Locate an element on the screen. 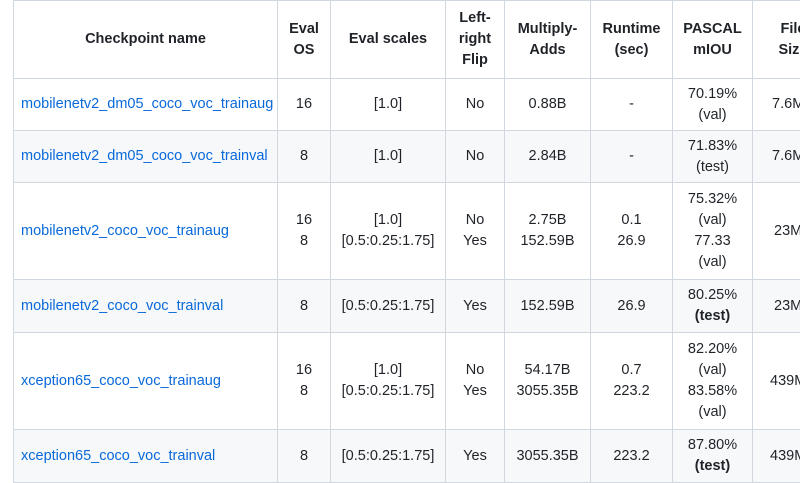  checkpoint-name-cell: mobilenetv2_coco_voc_trainval is located at coordinates (145, 306).